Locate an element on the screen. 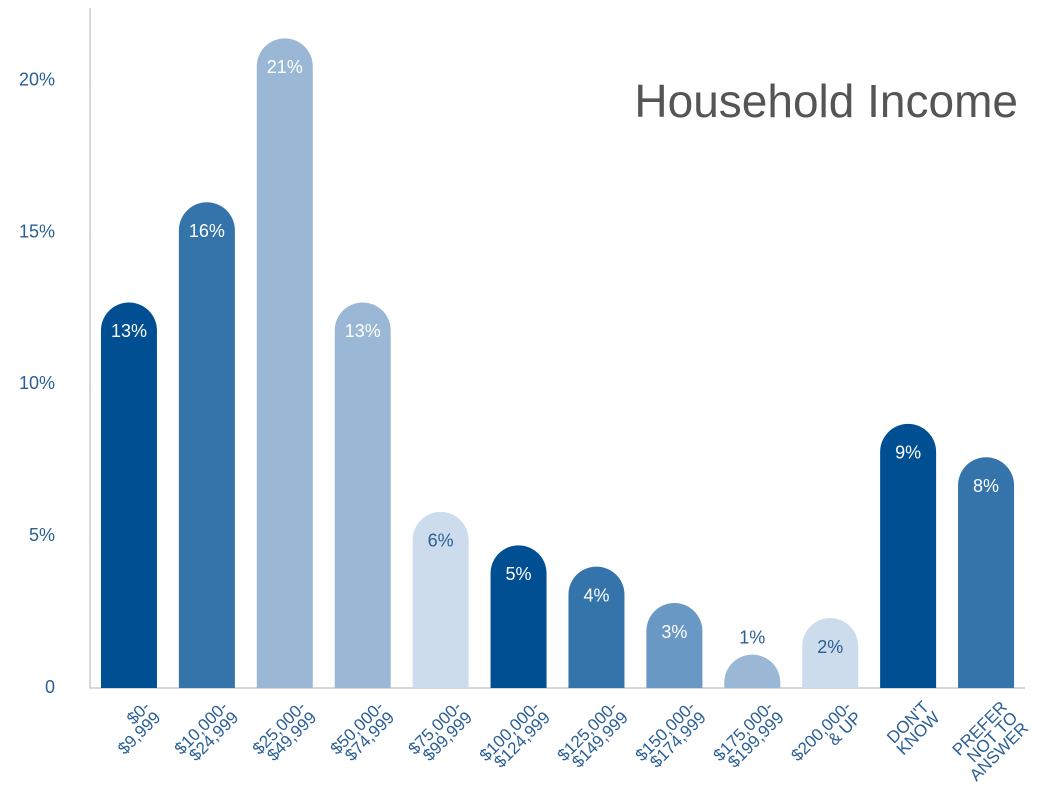  x-tick-label: $0-$9,999 is located at coordinates (139, 727).